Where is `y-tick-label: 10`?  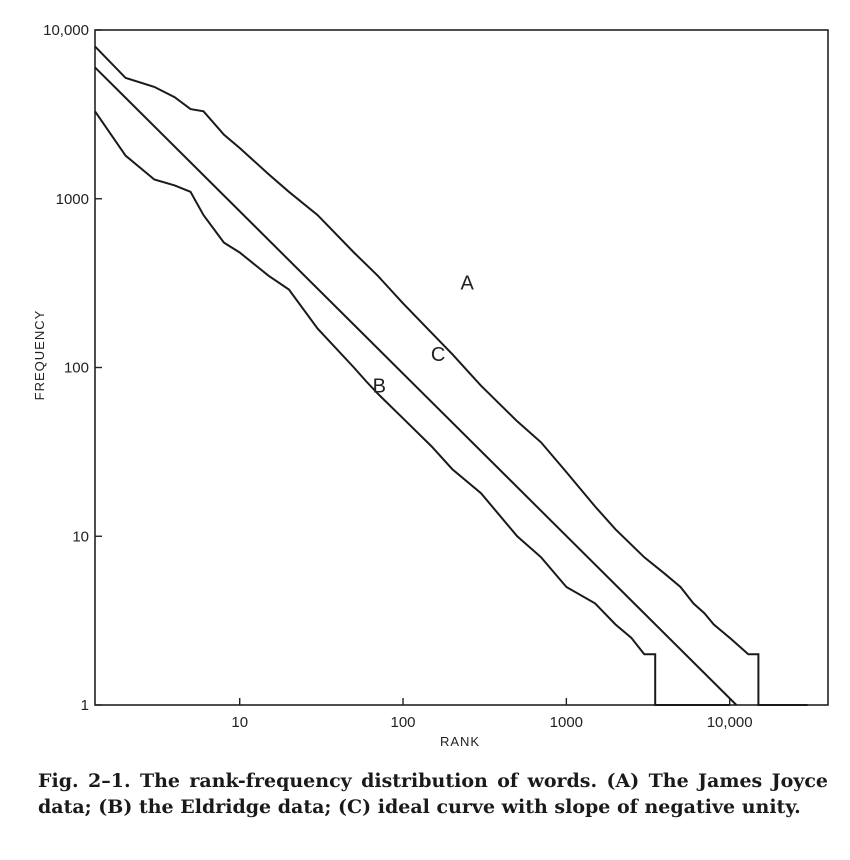
y-tick-label: 10 is located at coordinates (80, 536).